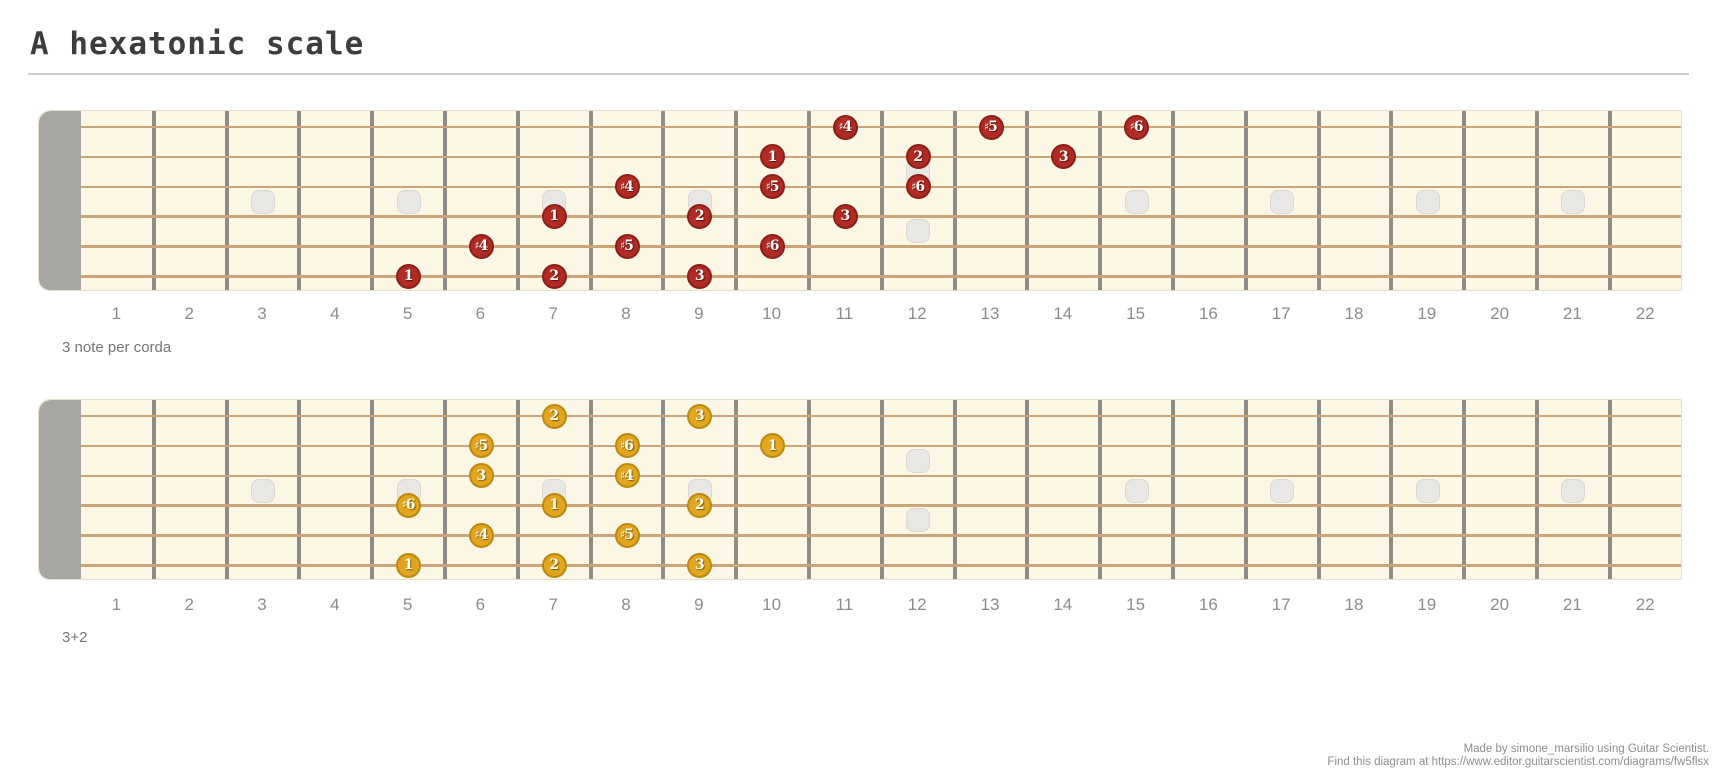 The image size is (1717, 781). What do you see at coordinates (1500, 313) in the screenshot?
I see `fret-number-label: 20` at bounding box center [1500, 313].